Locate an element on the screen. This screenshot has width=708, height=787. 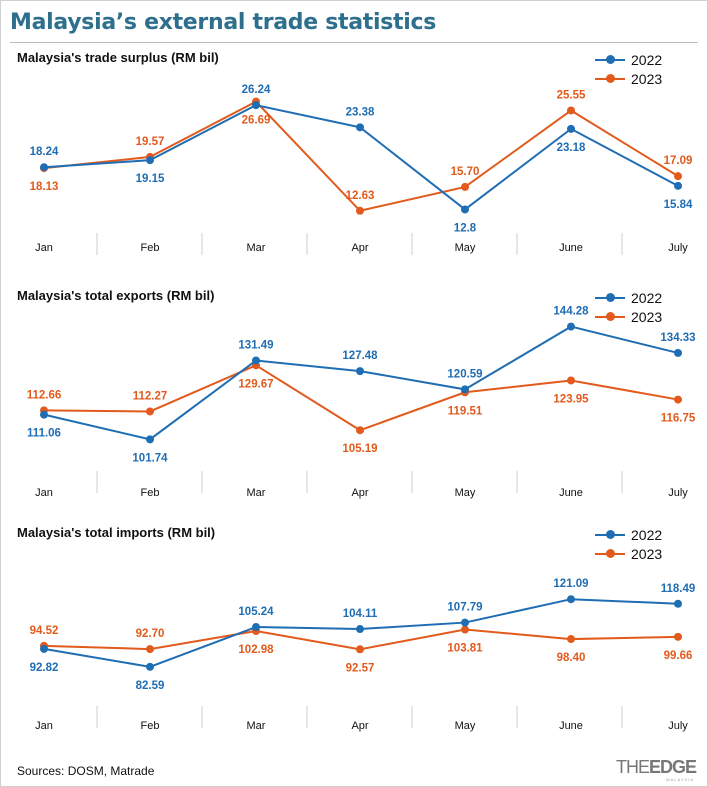
data-label-2022: 131.49 is located at coordinates (255, 345).